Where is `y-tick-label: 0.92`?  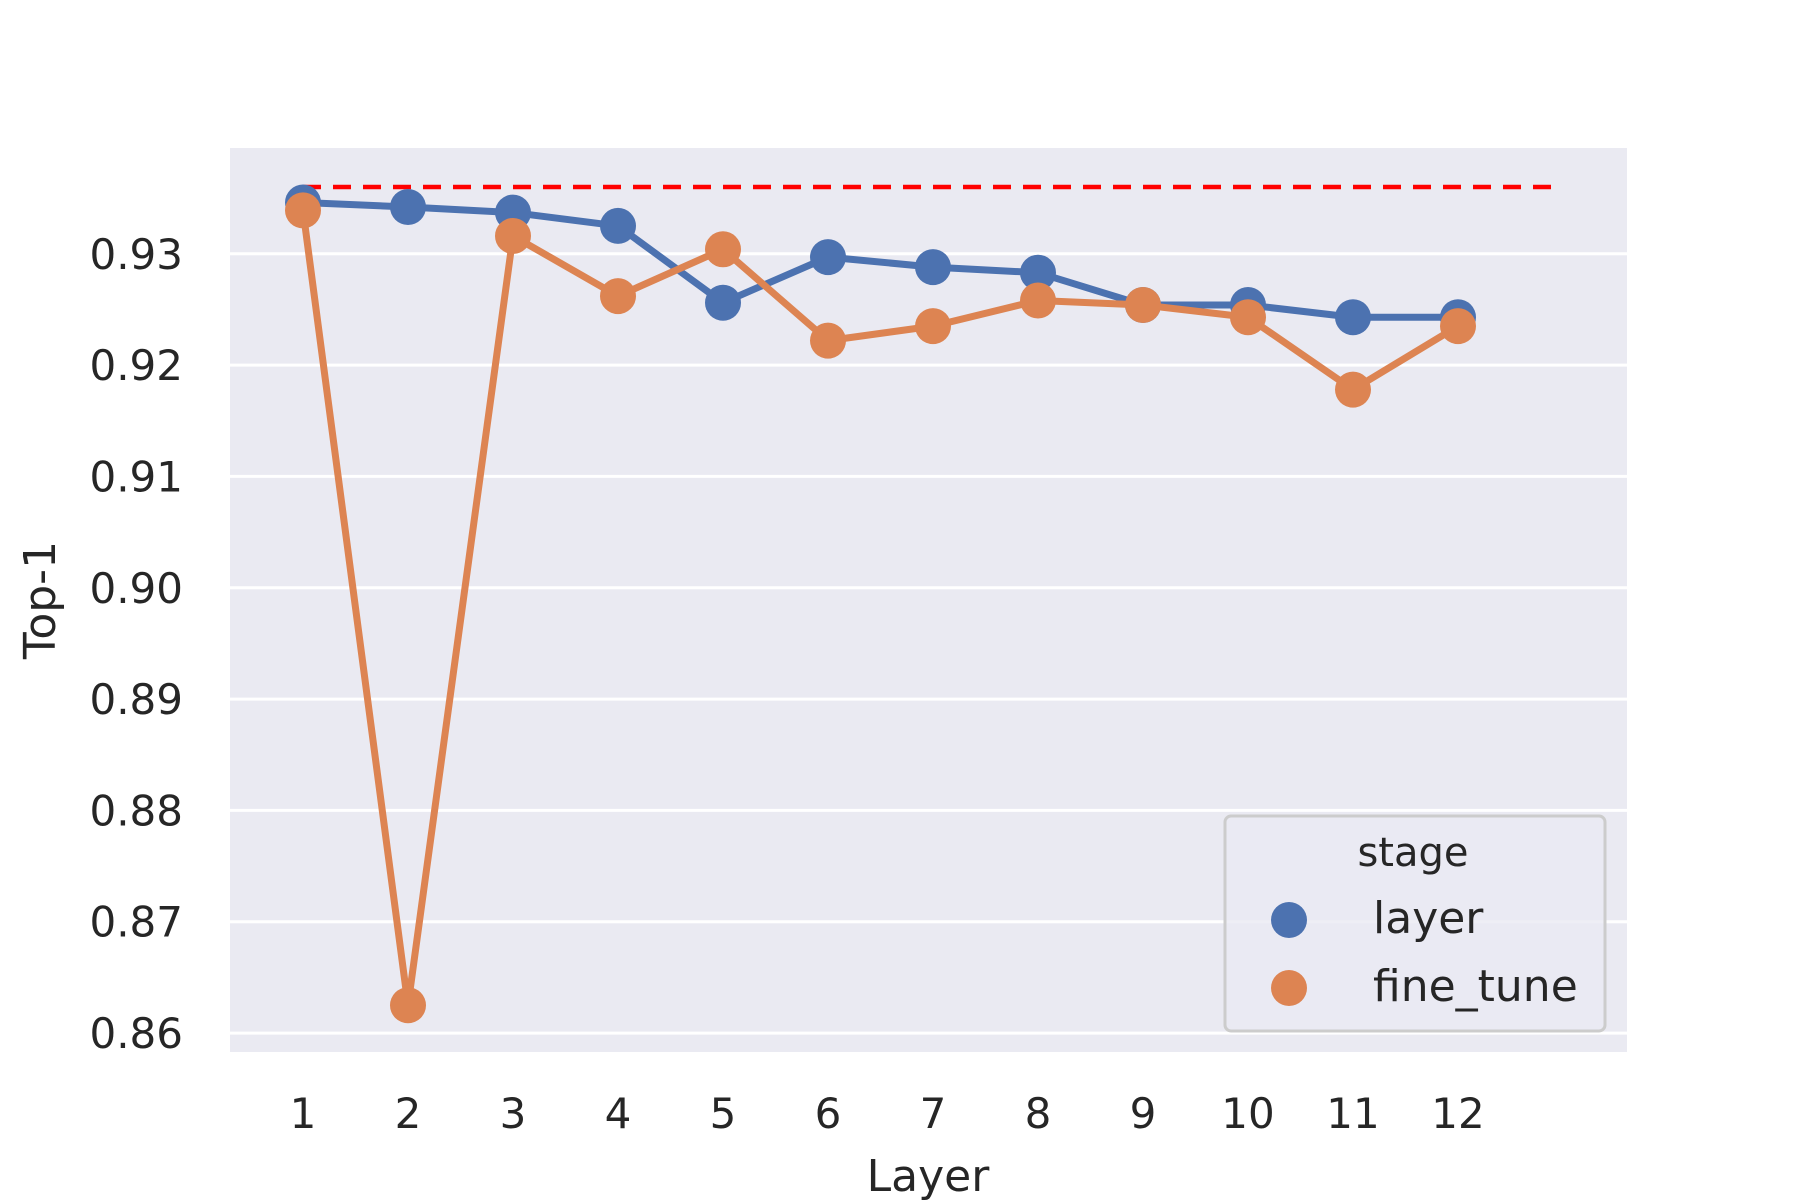
y-tick-label: 0.92 is located at coordinates (136, 365).